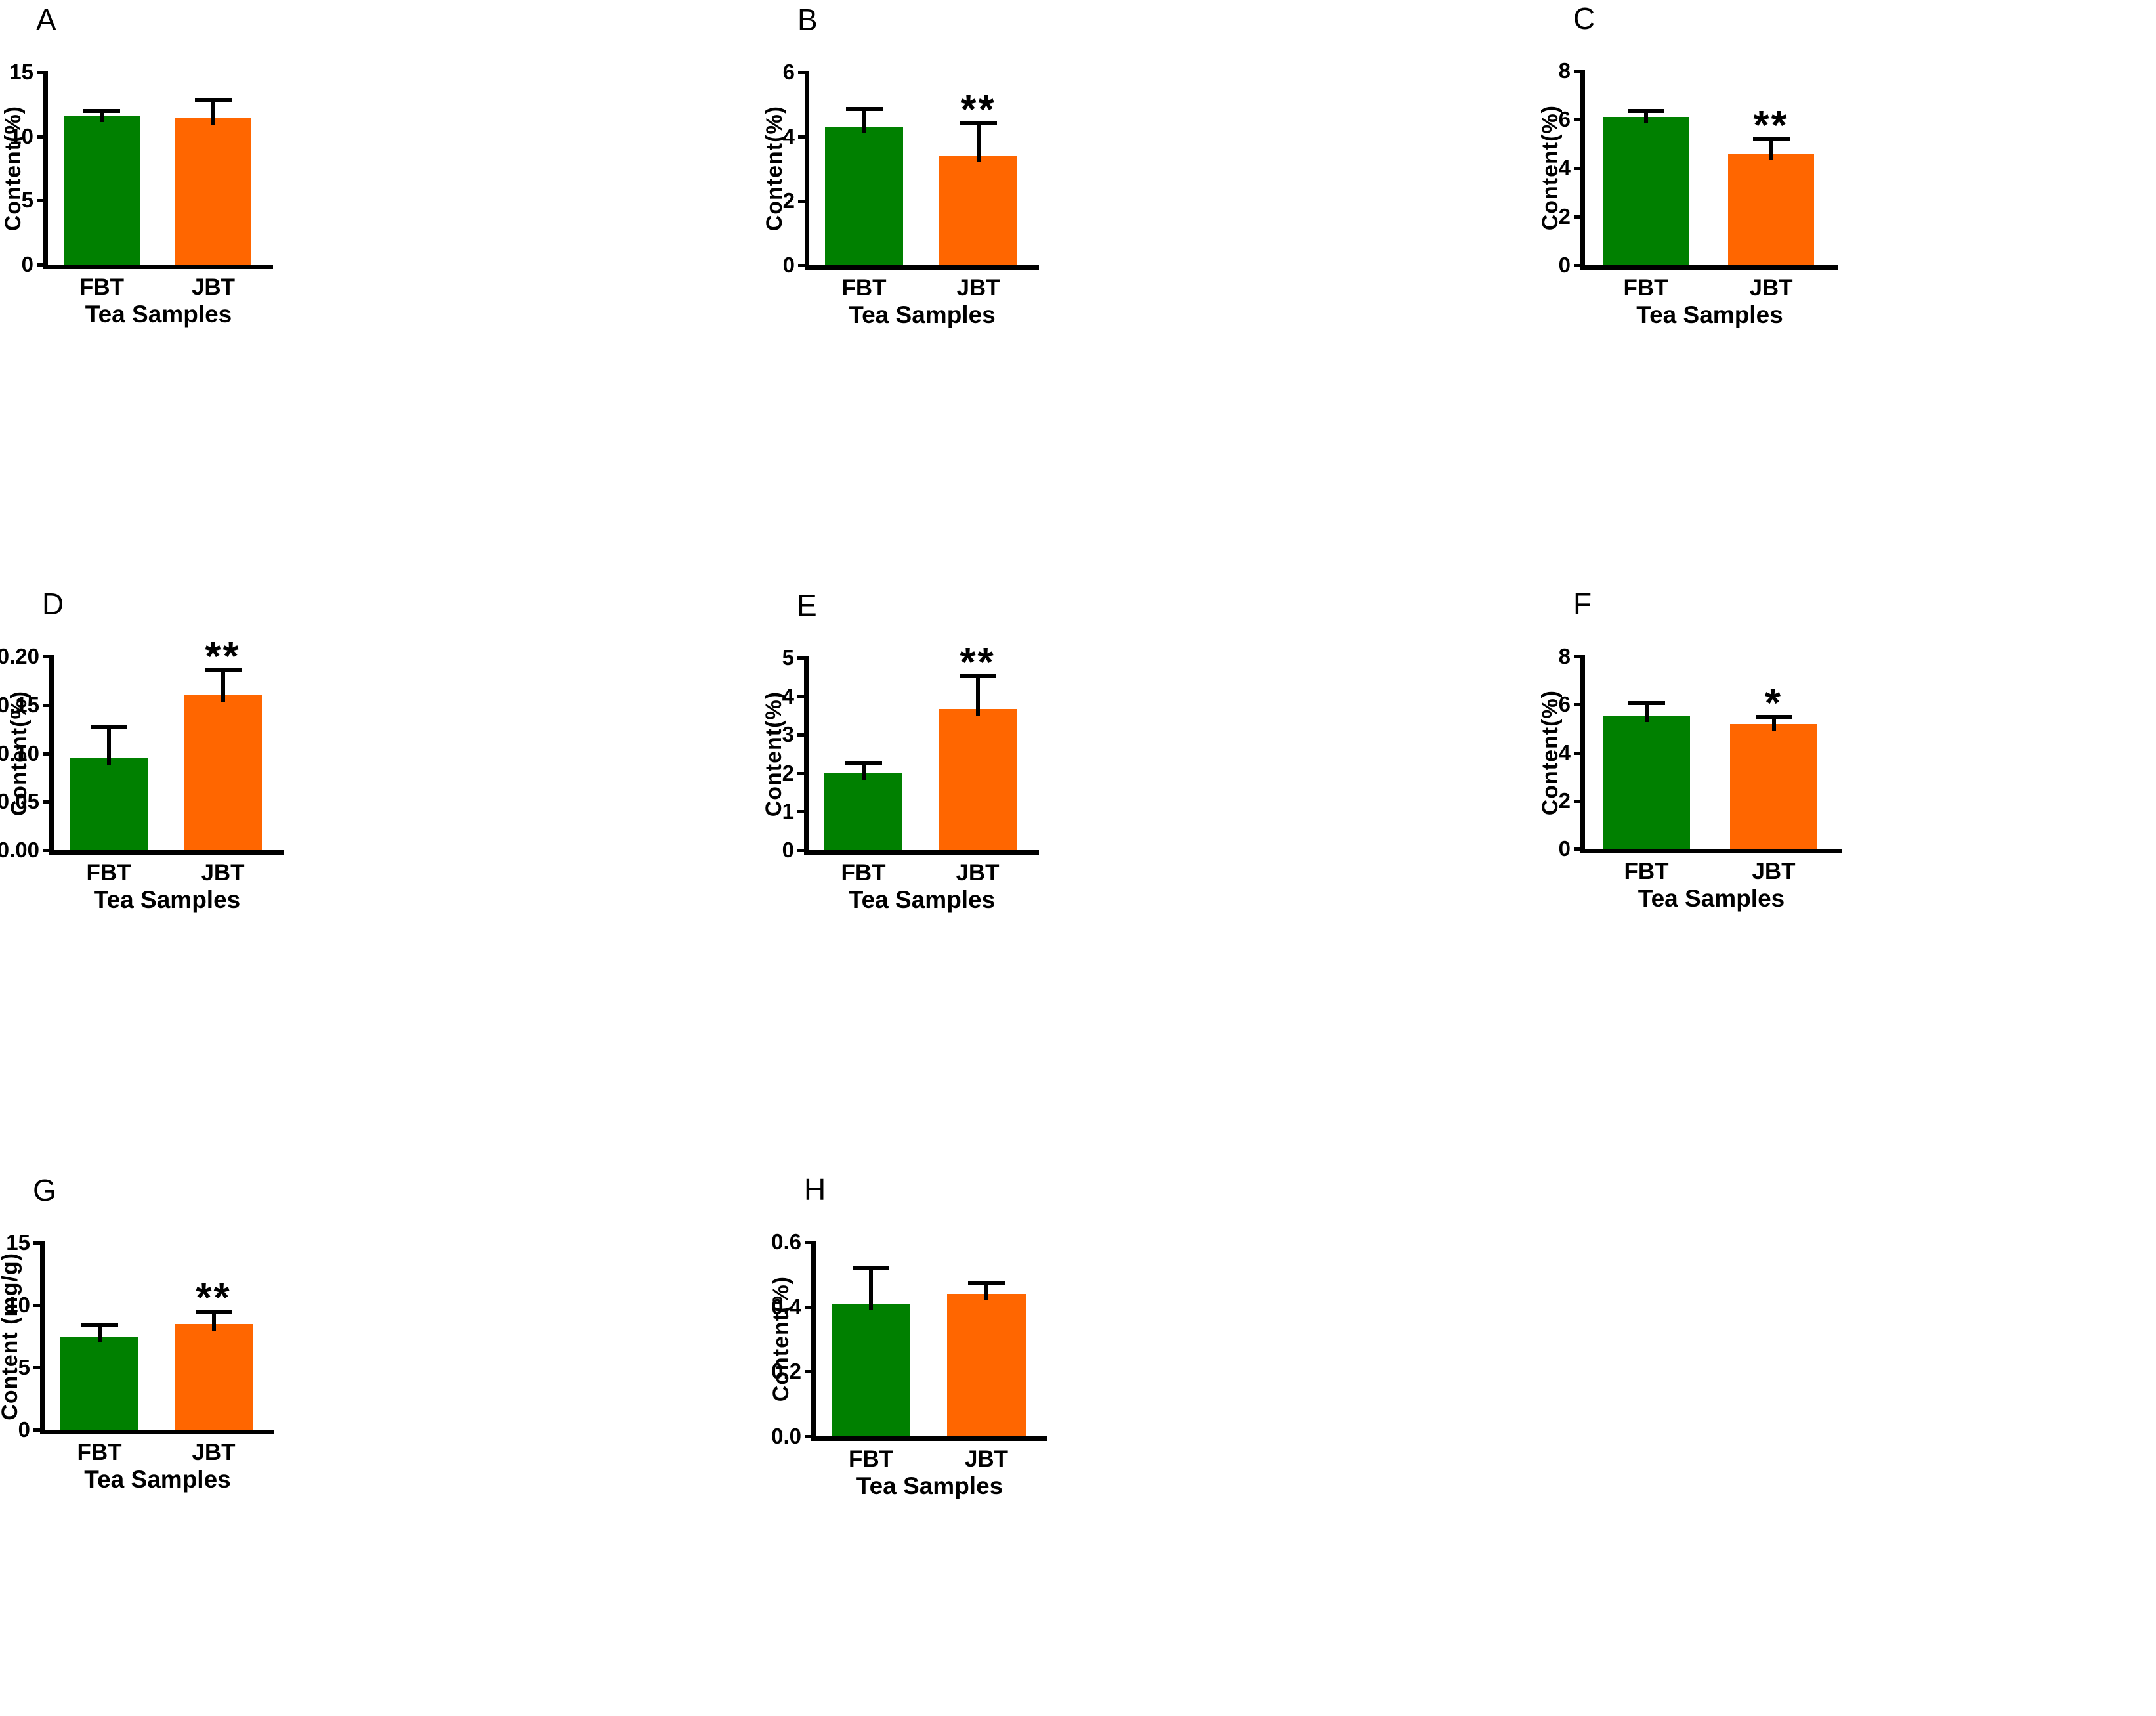 The width and height of the screenshot is (2156, 1716). Describe the element at coordinates (46, 20) in the screenshot. I see `panel-letter: A` at that location.